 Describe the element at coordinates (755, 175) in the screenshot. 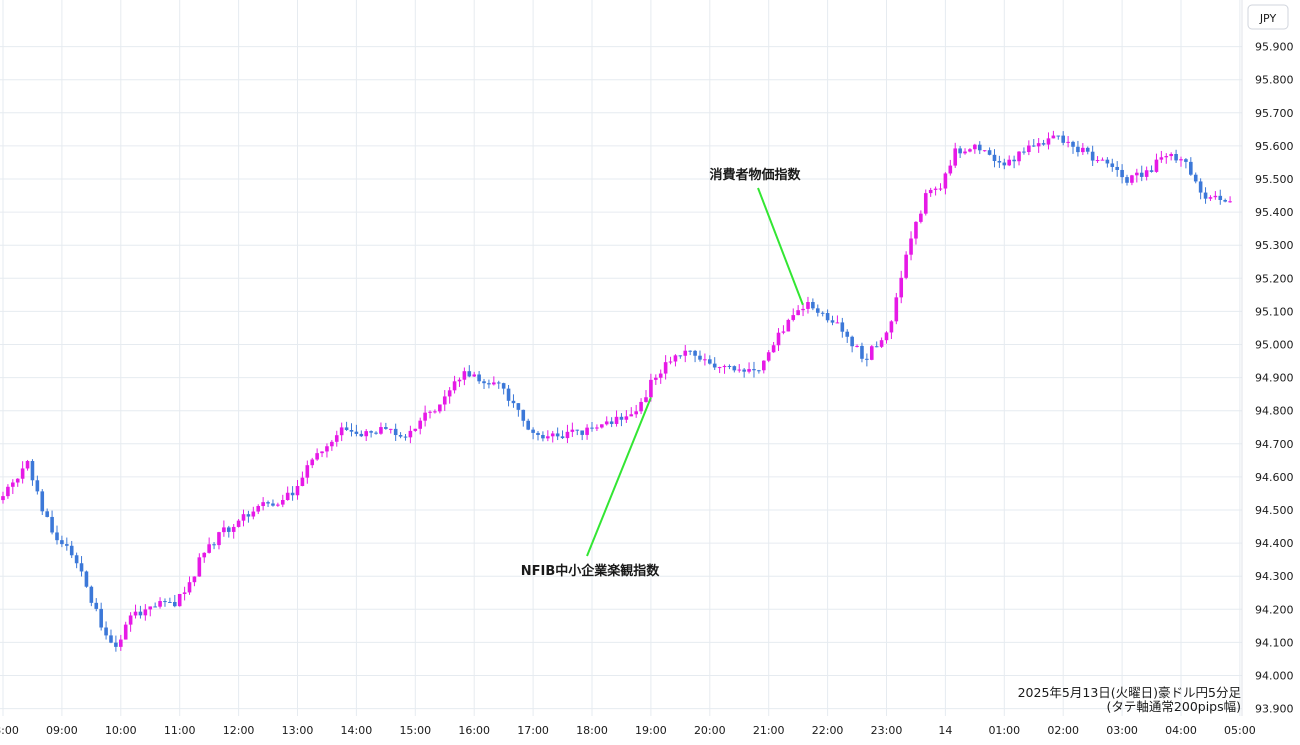

I see `annotation-label: 消費者物価指数` at that location.